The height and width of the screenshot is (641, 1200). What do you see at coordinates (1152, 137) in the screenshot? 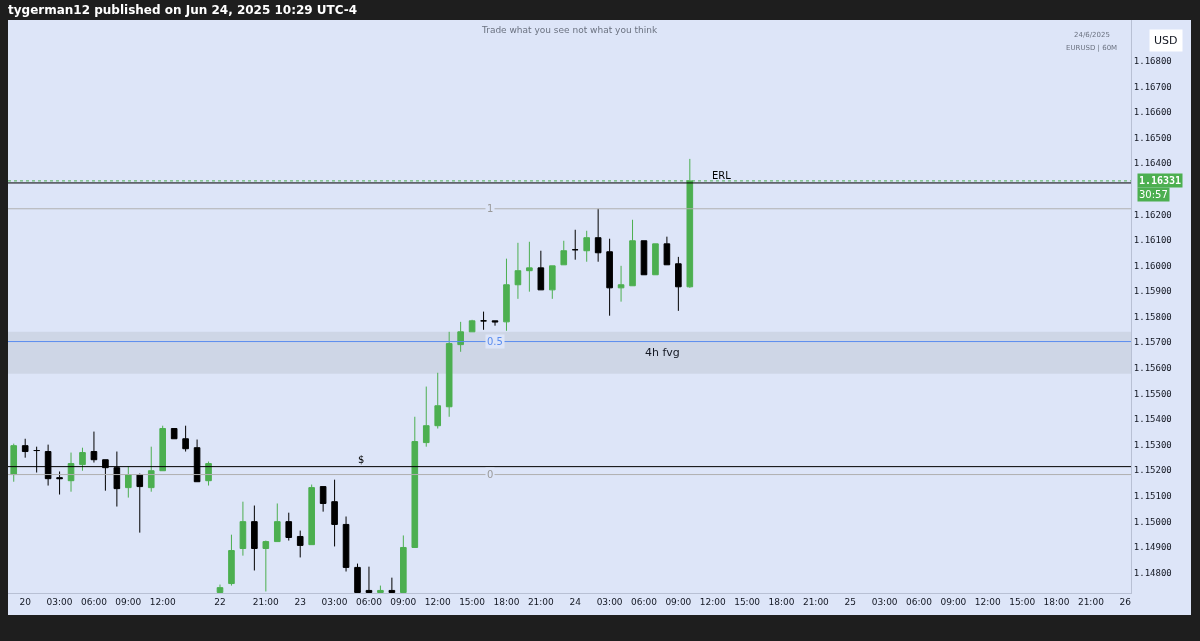
I see `y-tick-label: 1.16500` at bounding box center [1152, 137].